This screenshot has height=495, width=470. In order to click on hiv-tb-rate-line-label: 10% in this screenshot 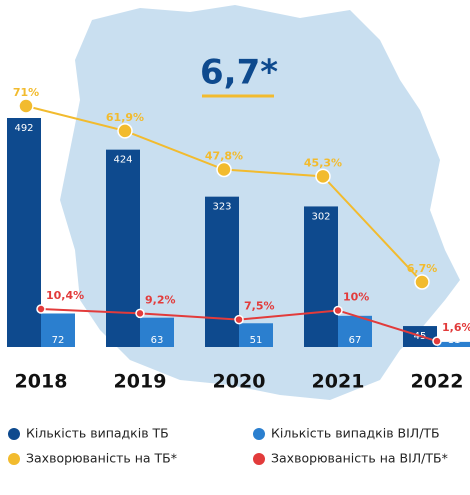, I will do `click(356, 296)`.